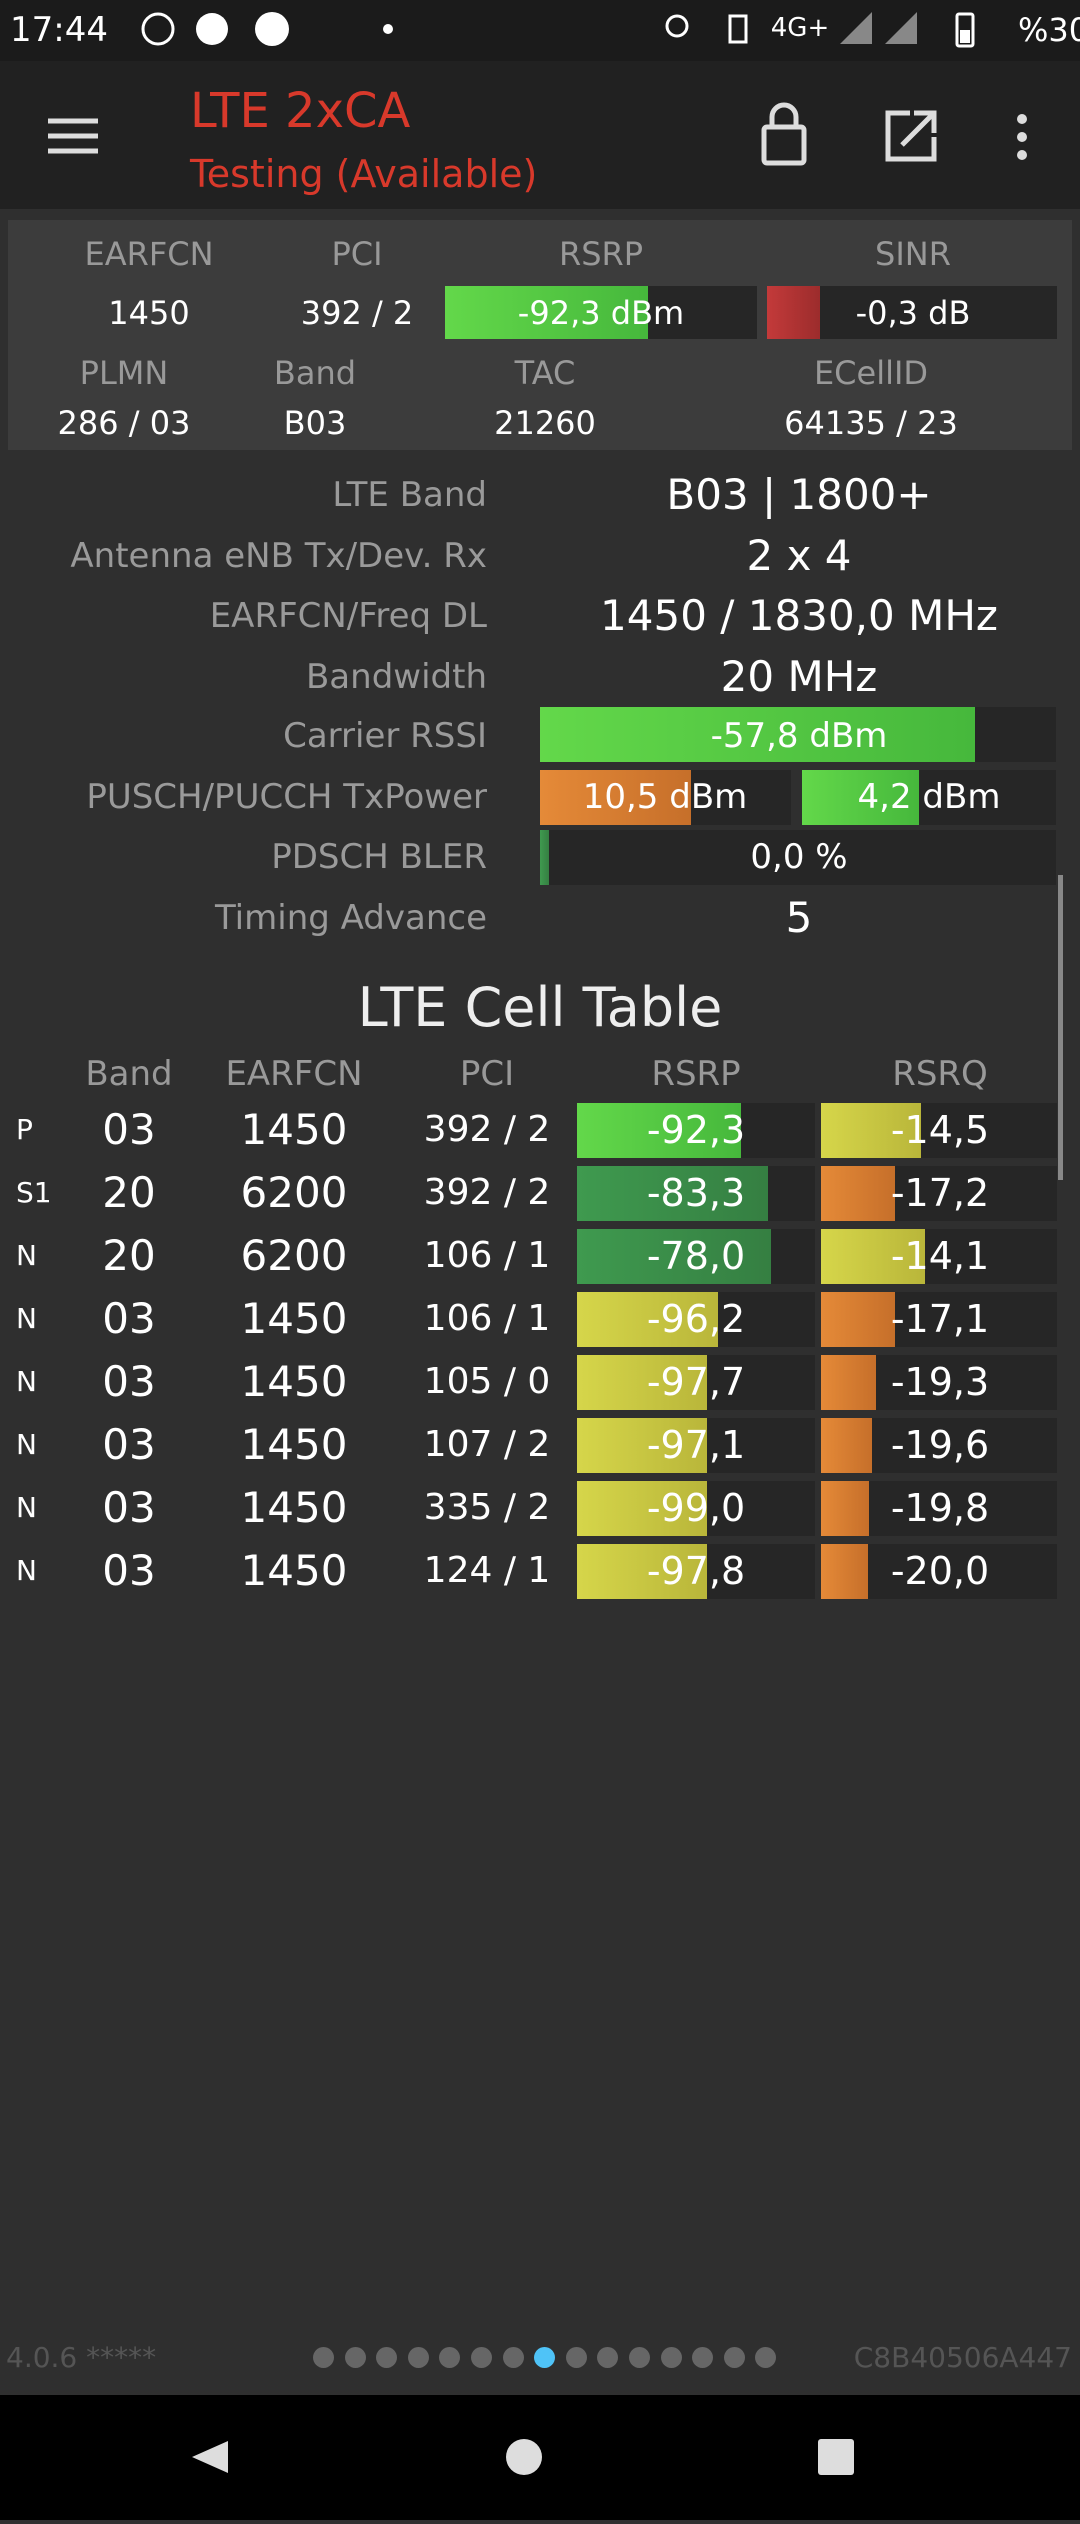 This screenshot has height=2524, width=1080. I want to click on cell-earfcn: 6200, so click(294, 1192).